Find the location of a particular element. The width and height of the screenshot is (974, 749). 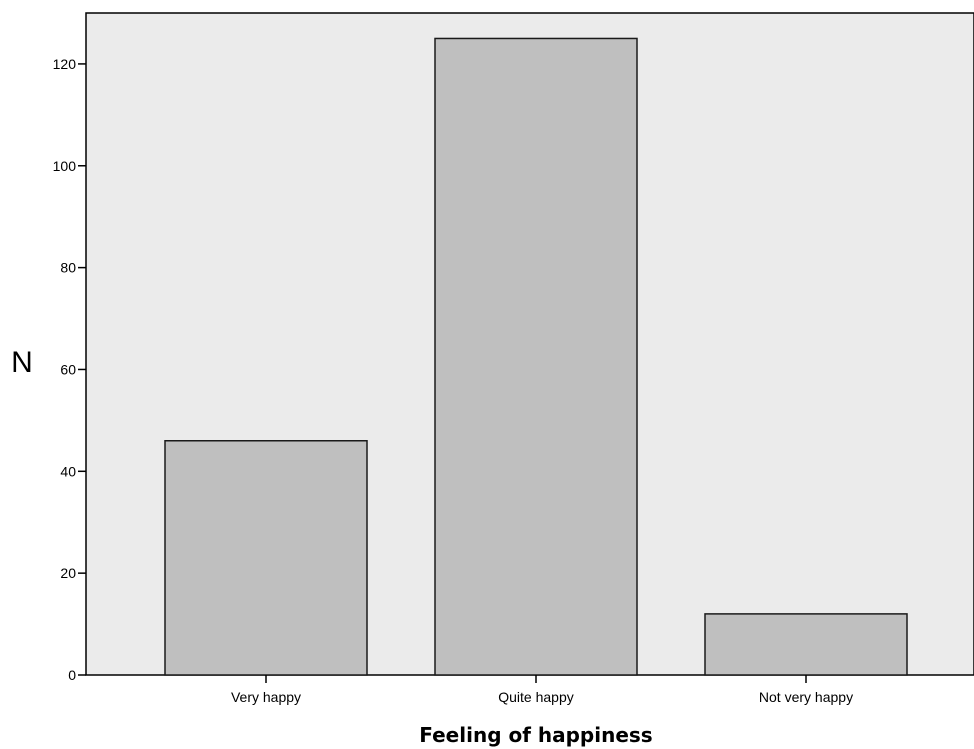

x-tick-label-not-very-happy: Not very happy is located at coordinates (806, 697).